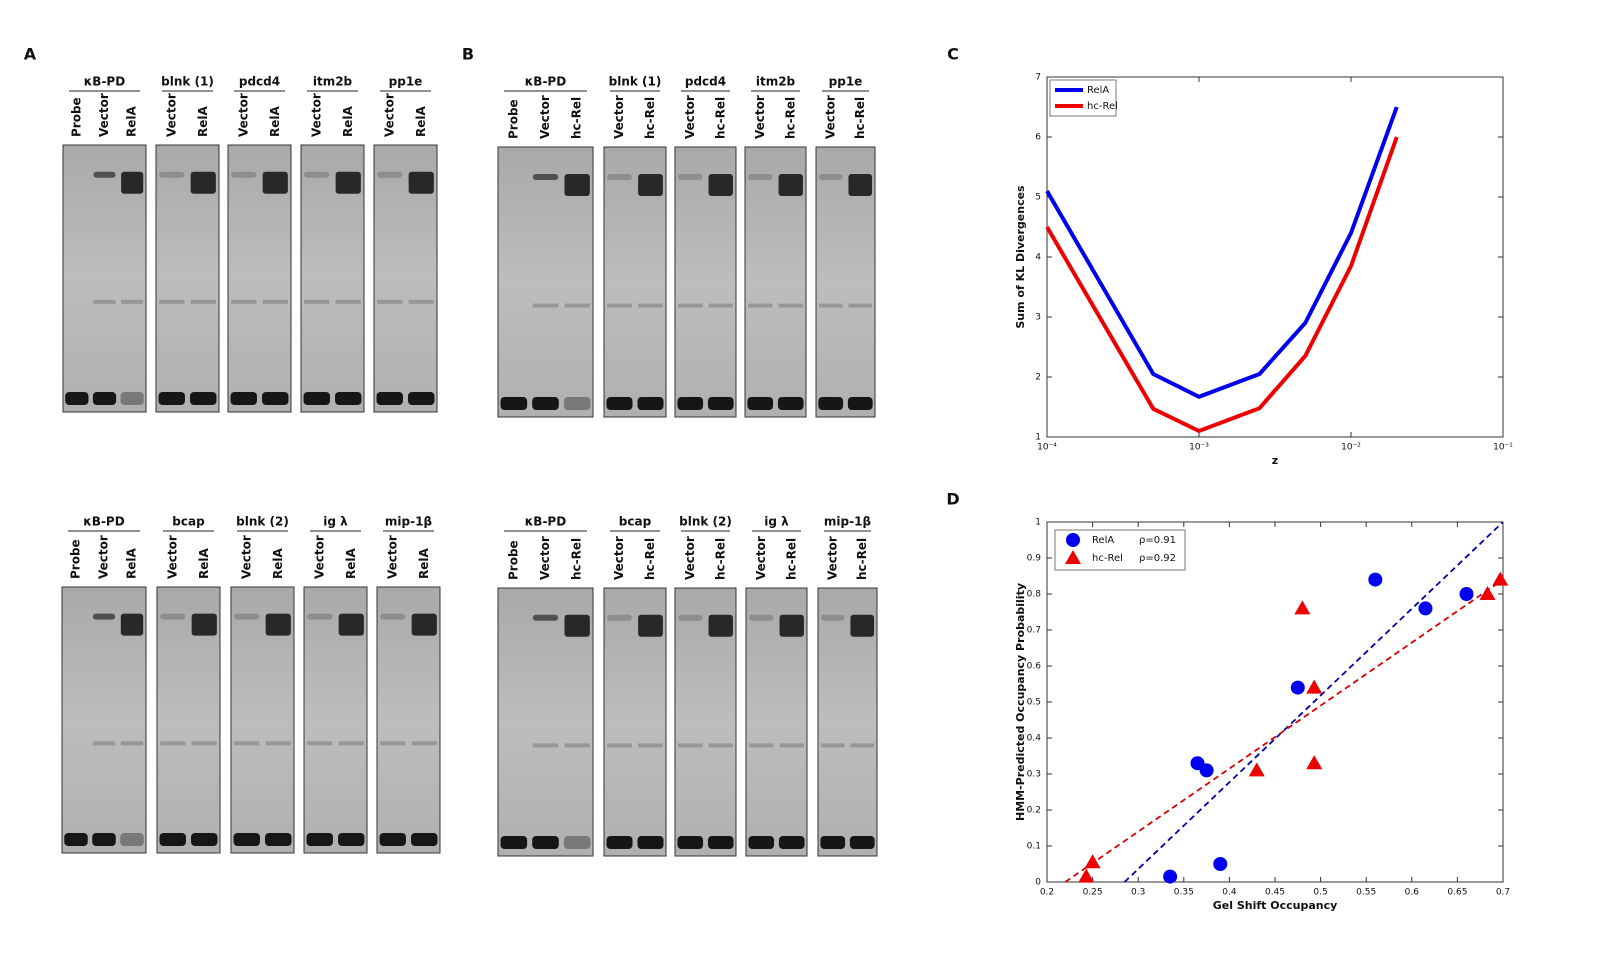 The image size is (1600, 962). I want to click on panel-letter: A, so click(30, 54).